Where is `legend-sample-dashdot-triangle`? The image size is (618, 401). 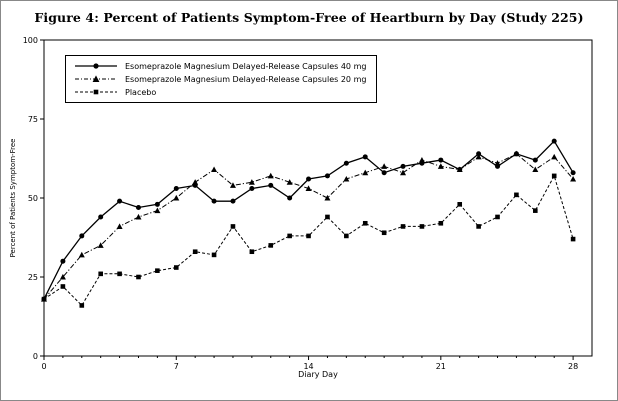
legend-sample-dashdot-triangle is located at coordinates (96, 78).